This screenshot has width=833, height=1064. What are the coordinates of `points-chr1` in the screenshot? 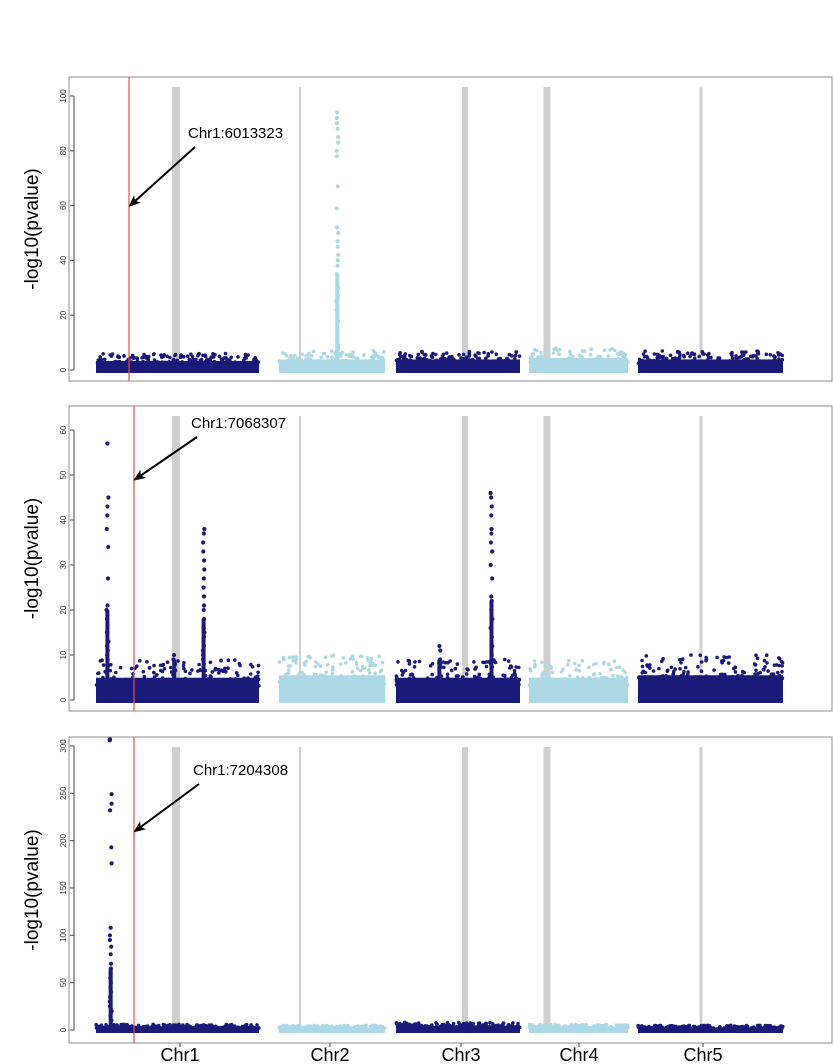 It's located at (177, 1027).